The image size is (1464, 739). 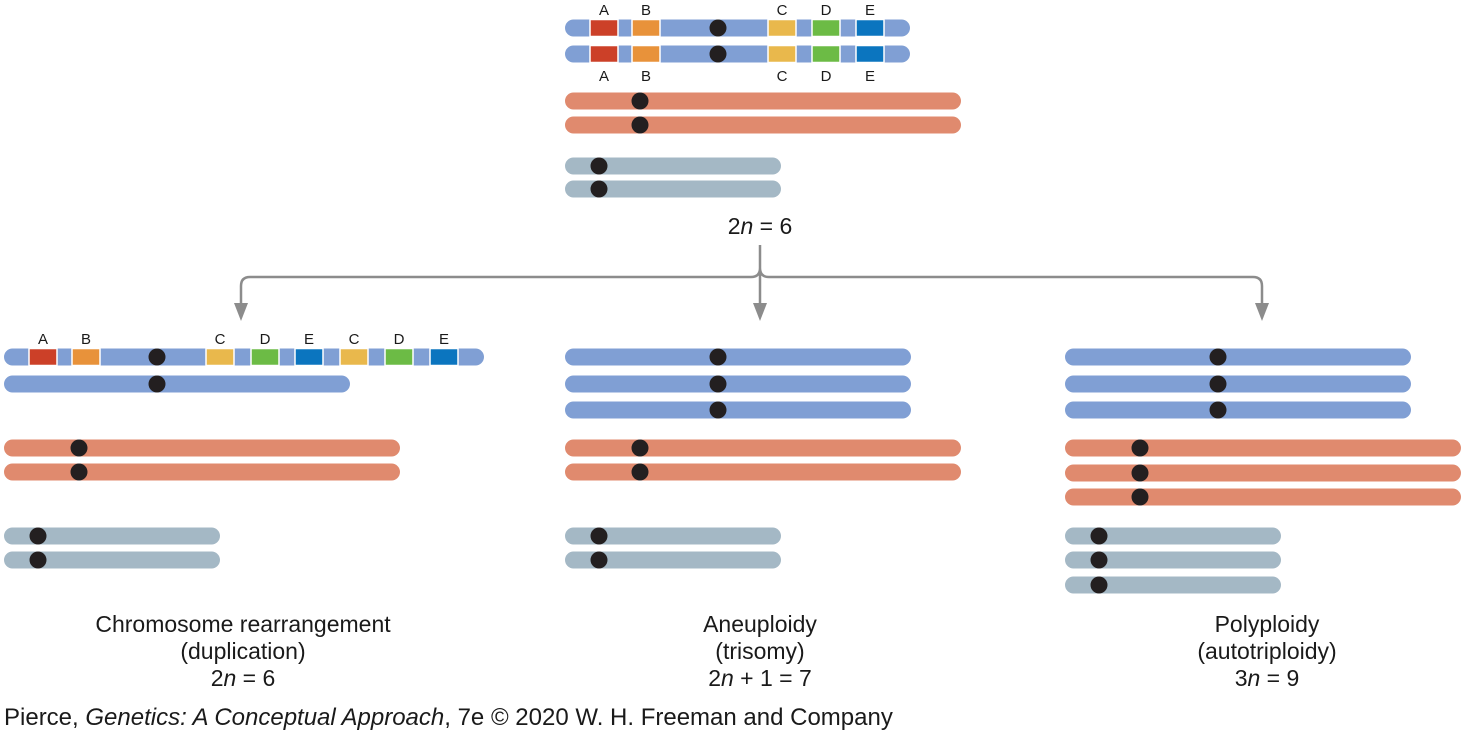 What do you see at coordinates (760, 624) in the screenshot?
I see `caption-title: Aneuploidy` at bounding box center [760, 624].